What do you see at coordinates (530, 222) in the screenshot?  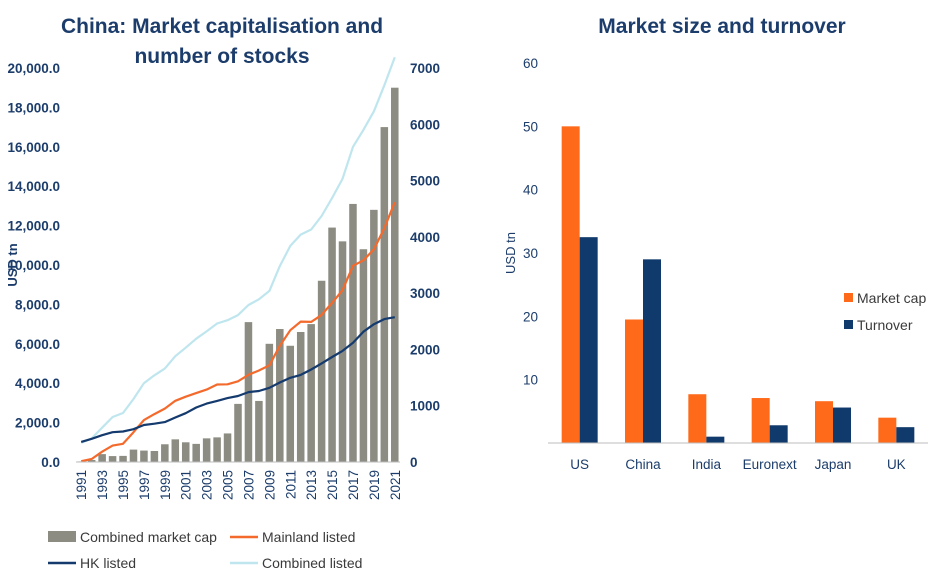 I see `right-y-axis-ticks: 10 20 30 40 50 60` at bounding box center [530, 222].